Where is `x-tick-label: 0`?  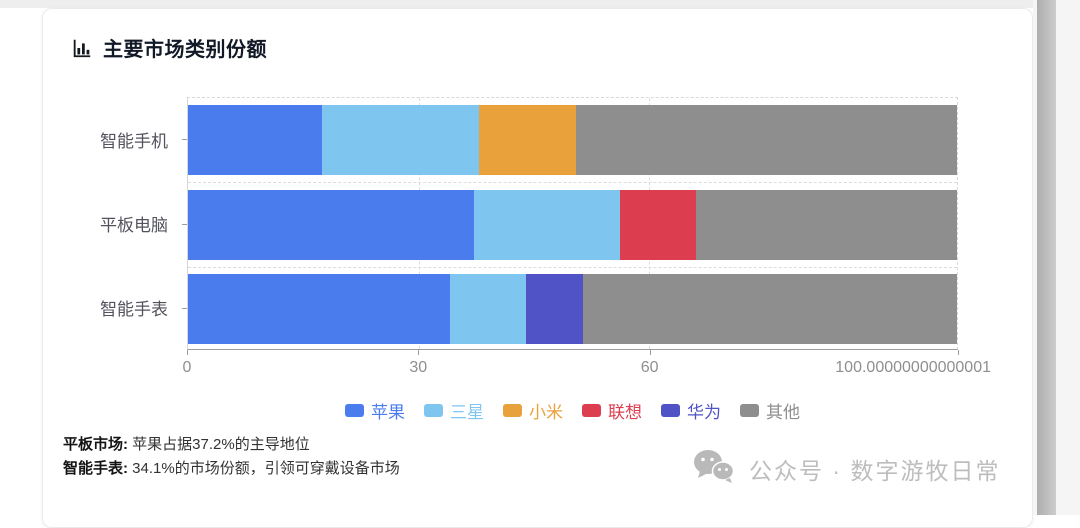 x-tick-label: 0 is located at coordinates (187, 367).